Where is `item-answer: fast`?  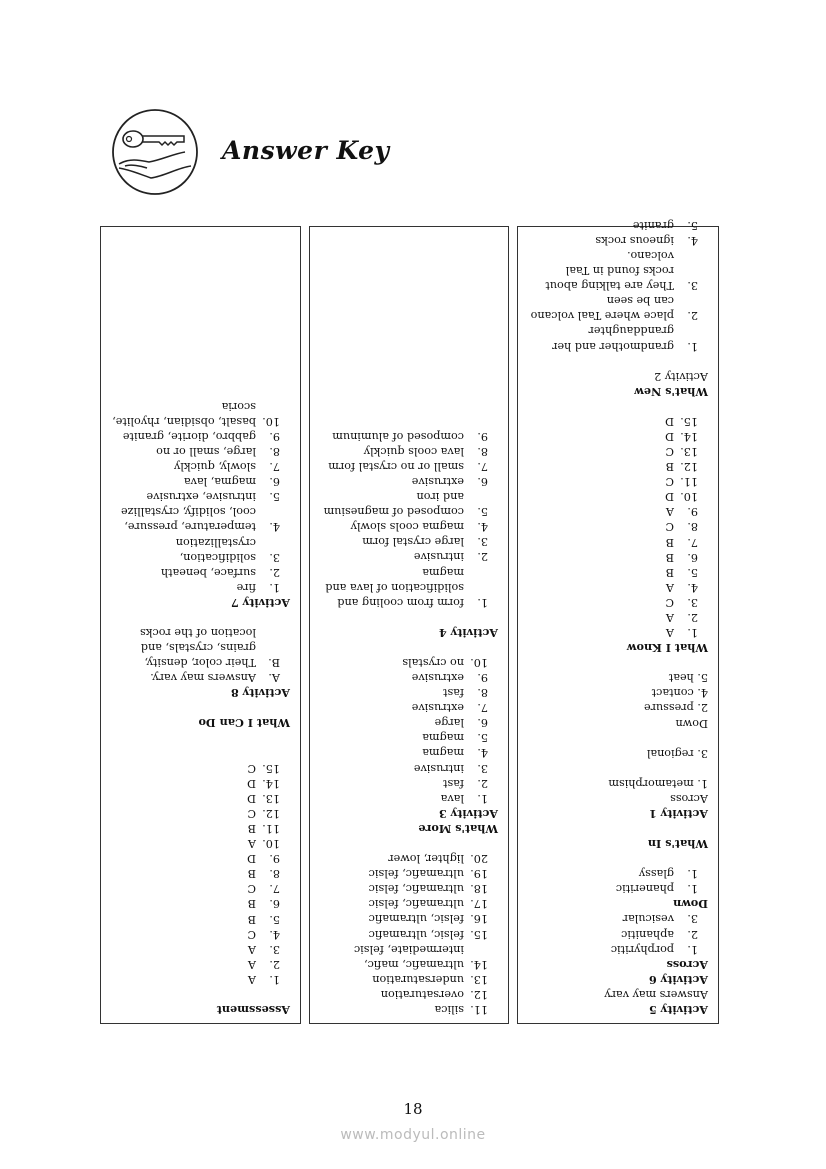
item-answer: fast is located at coordinates (453, 693).